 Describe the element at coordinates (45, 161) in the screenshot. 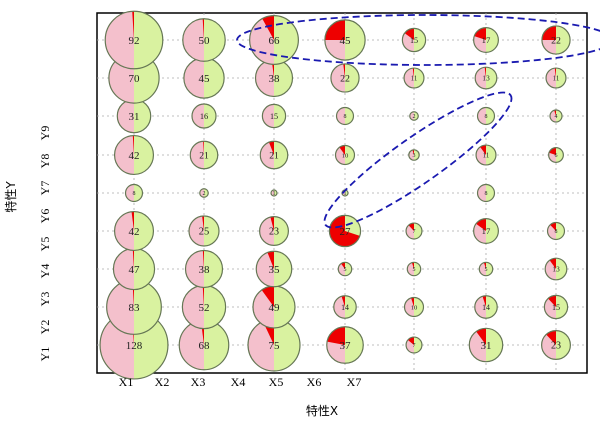

I see `y-tick-label: Y8` at that location.